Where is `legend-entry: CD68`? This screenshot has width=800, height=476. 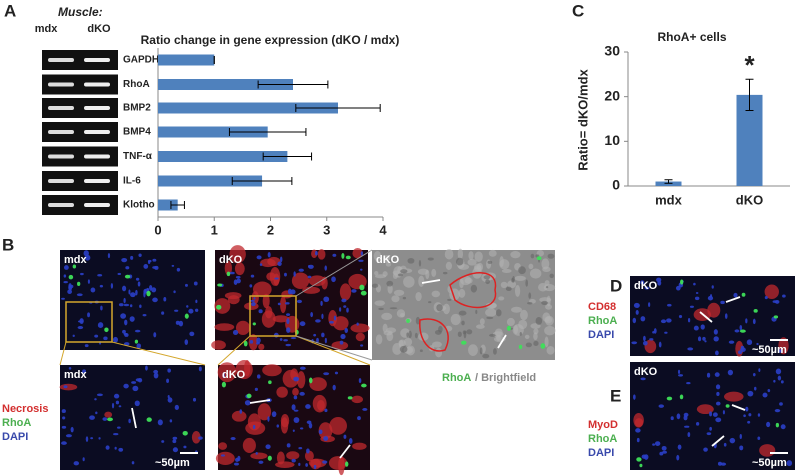 legend-entry: CD68 is located at coordinates (602, 307).